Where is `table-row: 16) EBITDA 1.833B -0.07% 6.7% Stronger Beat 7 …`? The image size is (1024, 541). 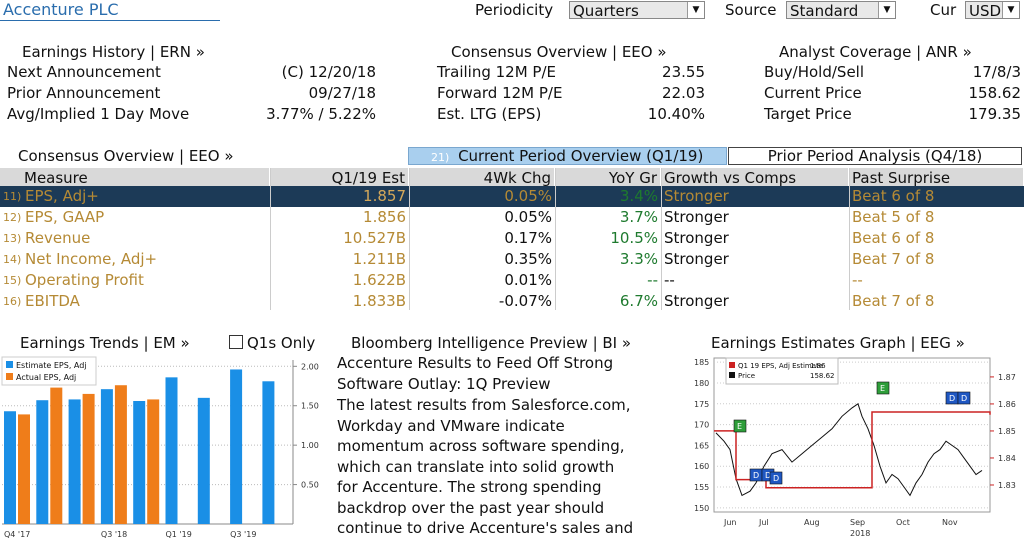
table-row: 16) EBITDA 1.833B -0.07% 6.7% Stronger Beat 7 … is located at coordinates (512, 301).